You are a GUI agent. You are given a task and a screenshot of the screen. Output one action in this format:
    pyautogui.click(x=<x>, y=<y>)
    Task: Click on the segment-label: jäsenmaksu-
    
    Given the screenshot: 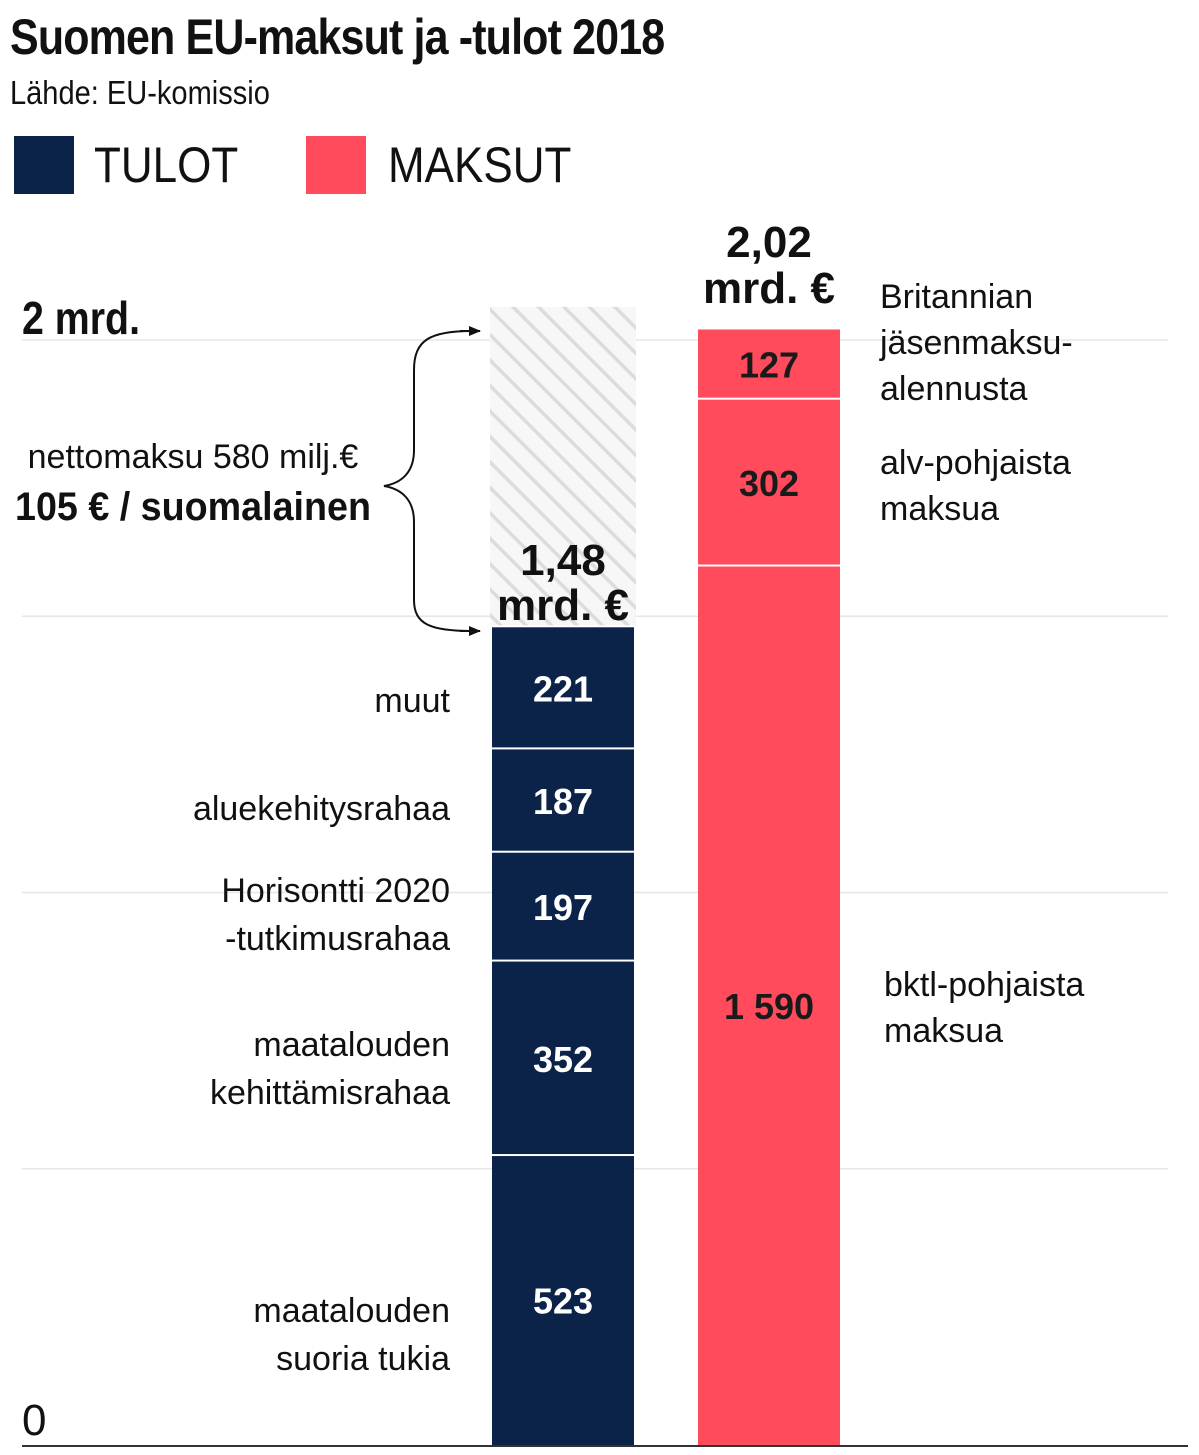 What is the action you would take?
    pyautogui.click(x=976, y=343)
    